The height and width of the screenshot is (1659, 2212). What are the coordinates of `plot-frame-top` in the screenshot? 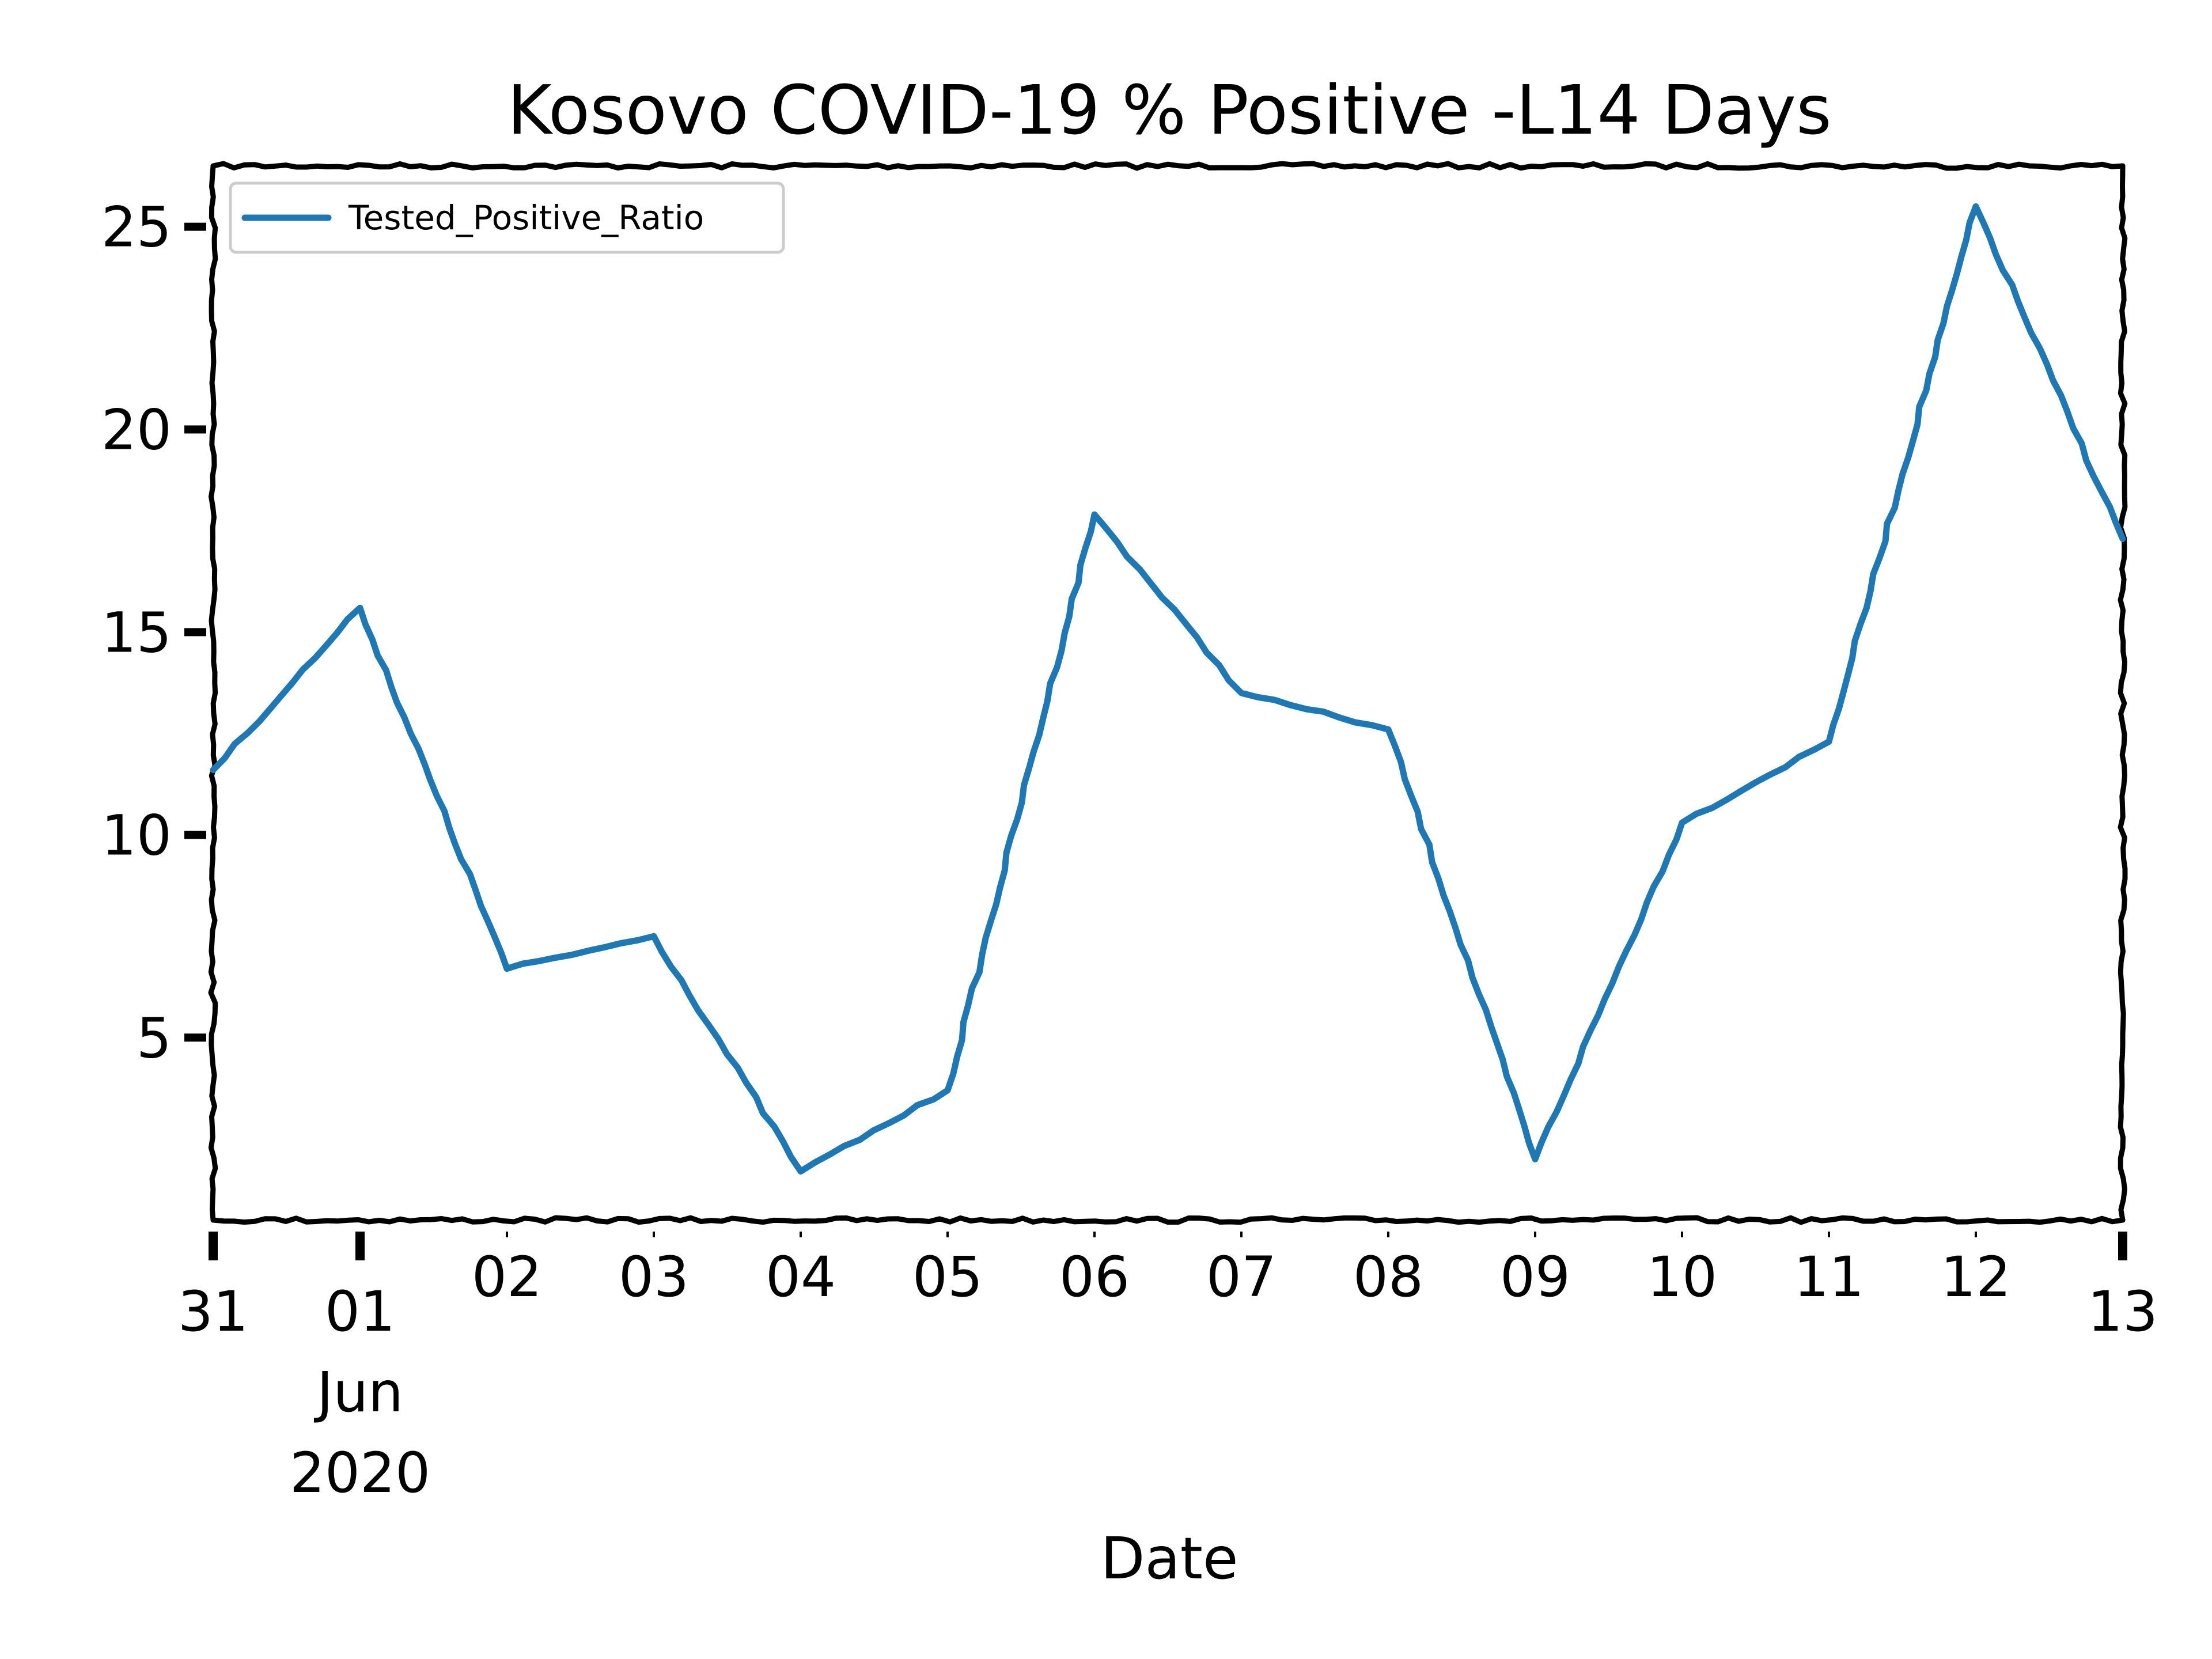 It's located at (1168, 166).